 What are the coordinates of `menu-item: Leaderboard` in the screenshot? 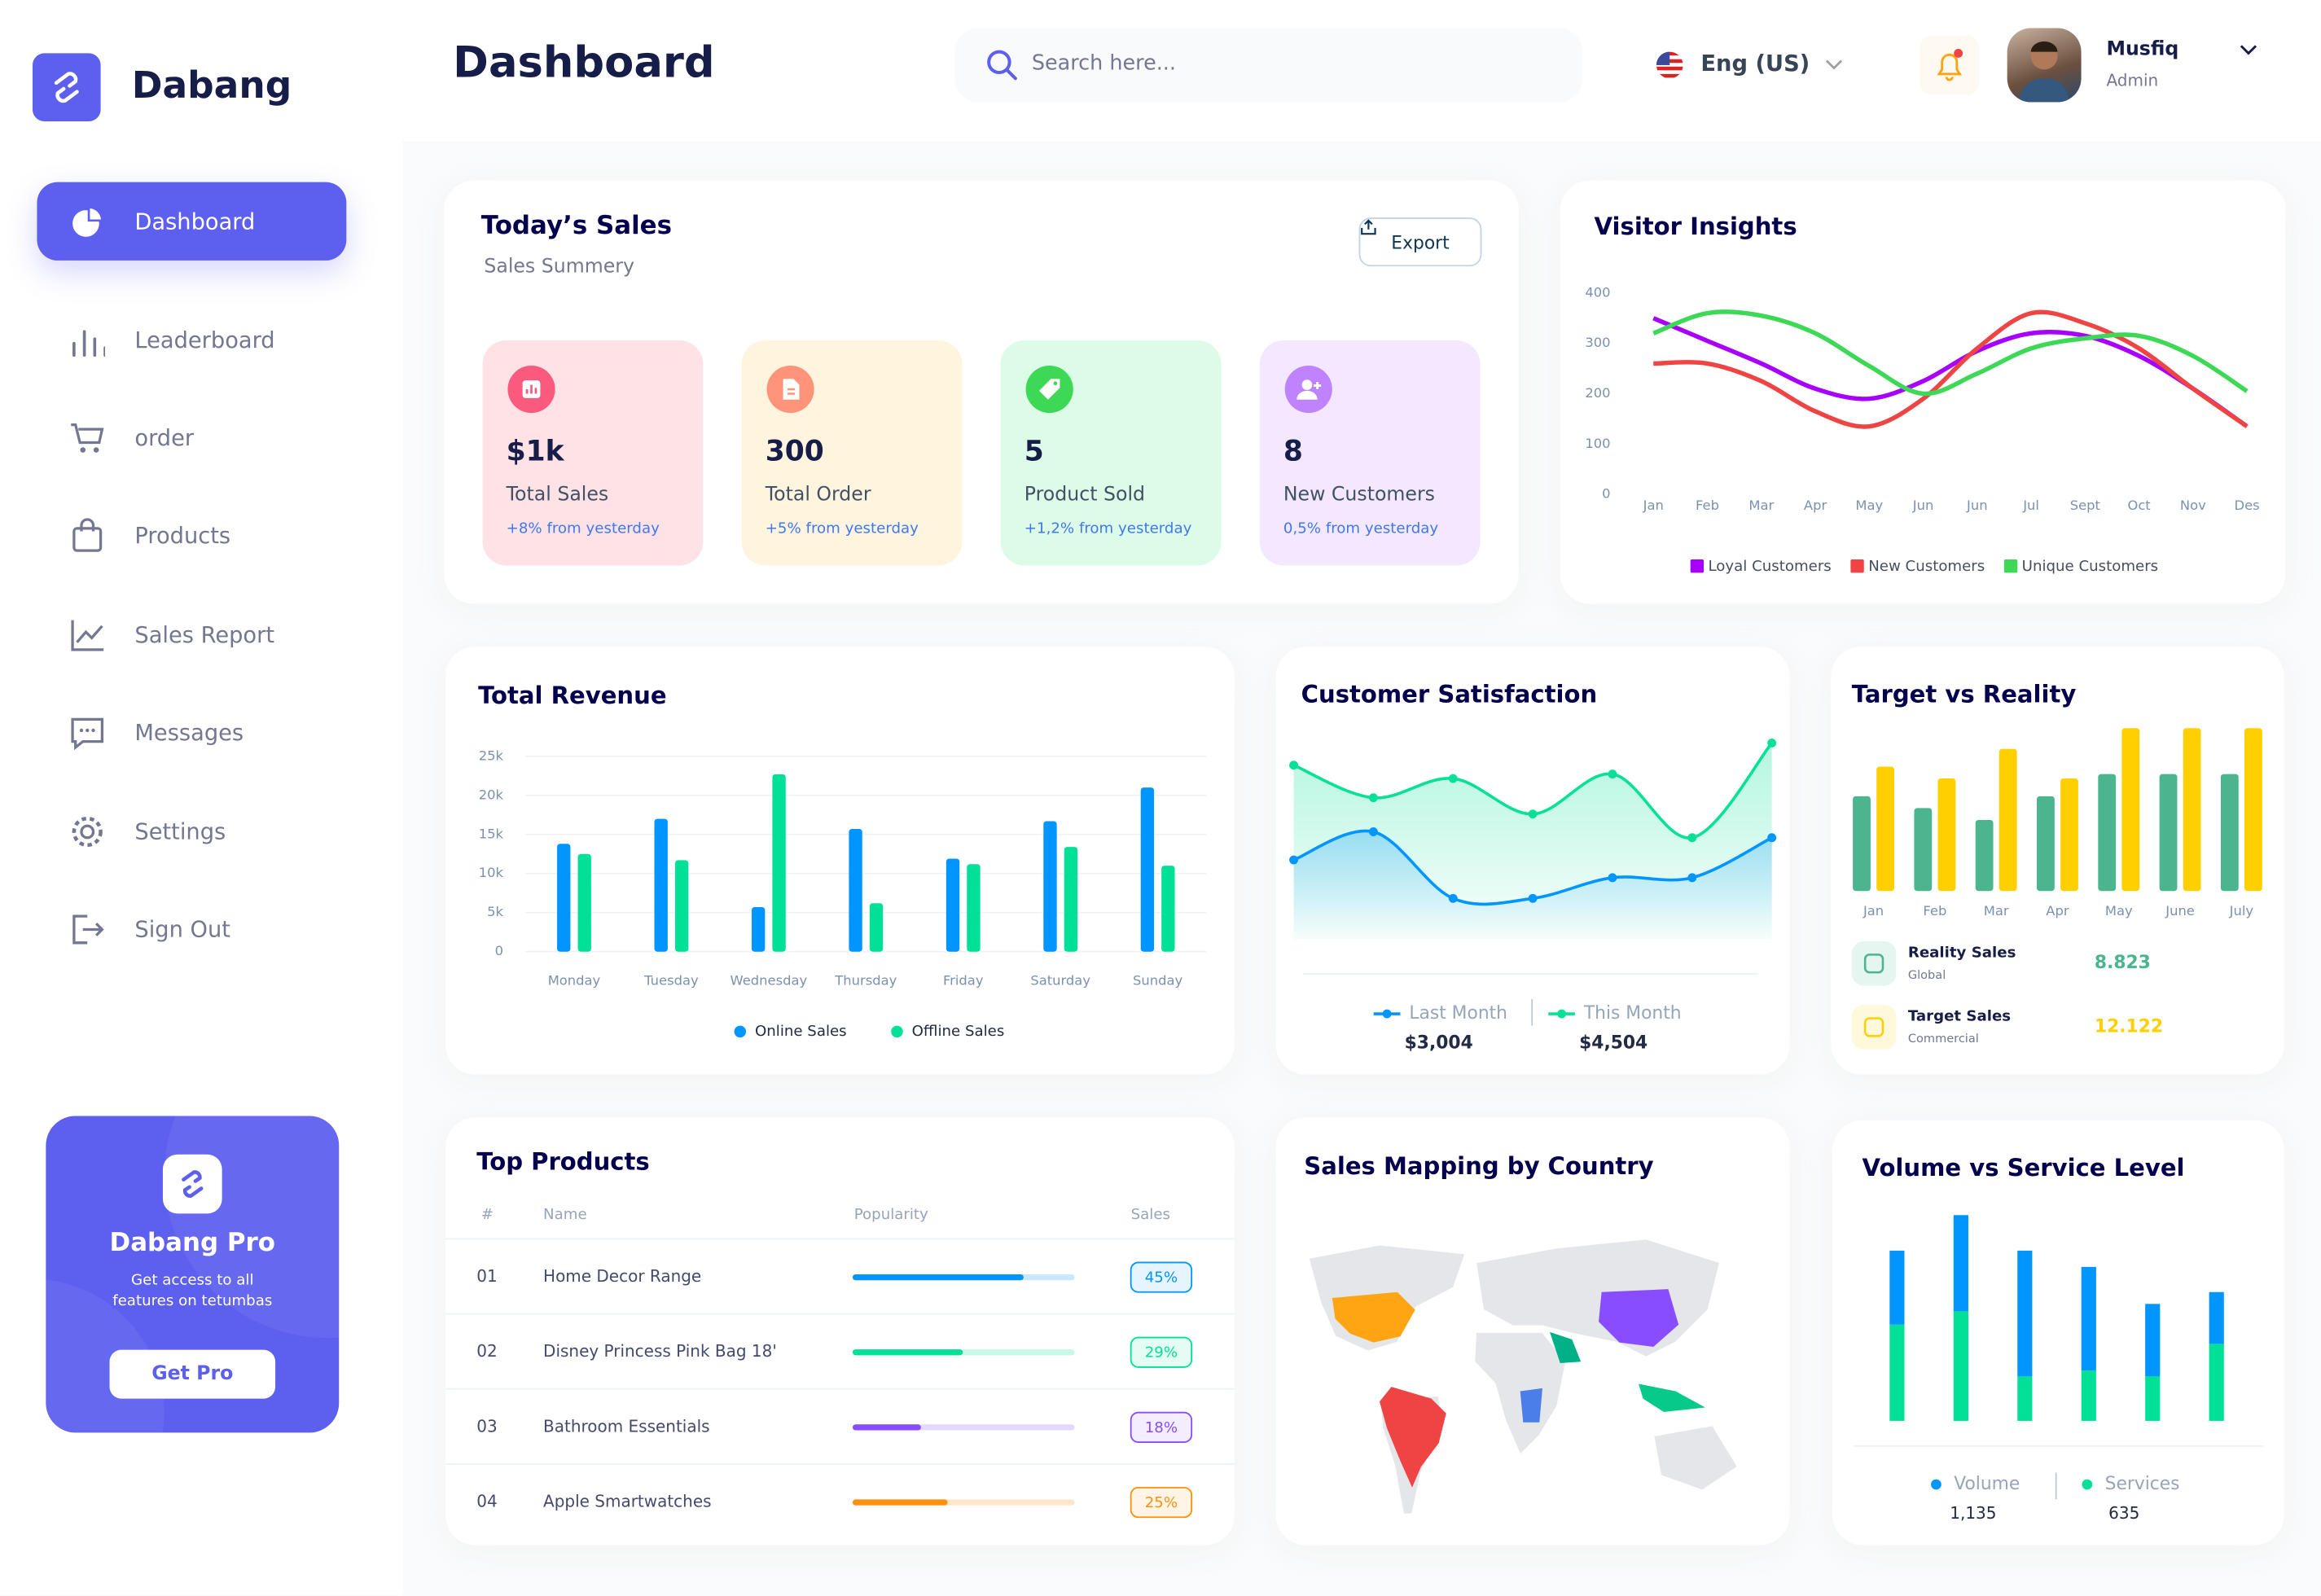 It's located at (191, 339).